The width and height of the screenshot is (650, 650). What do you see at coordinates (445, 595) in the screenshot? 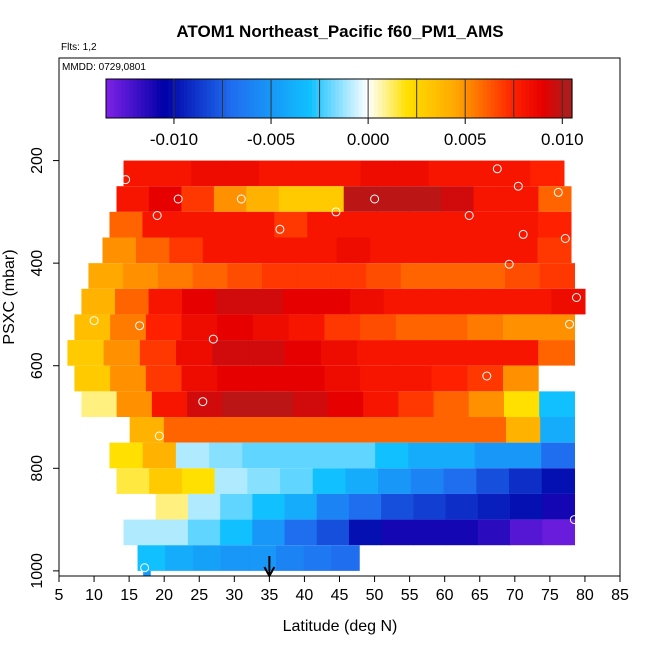
I see `x-tick-label: 60` at bounding box center [445, 595].